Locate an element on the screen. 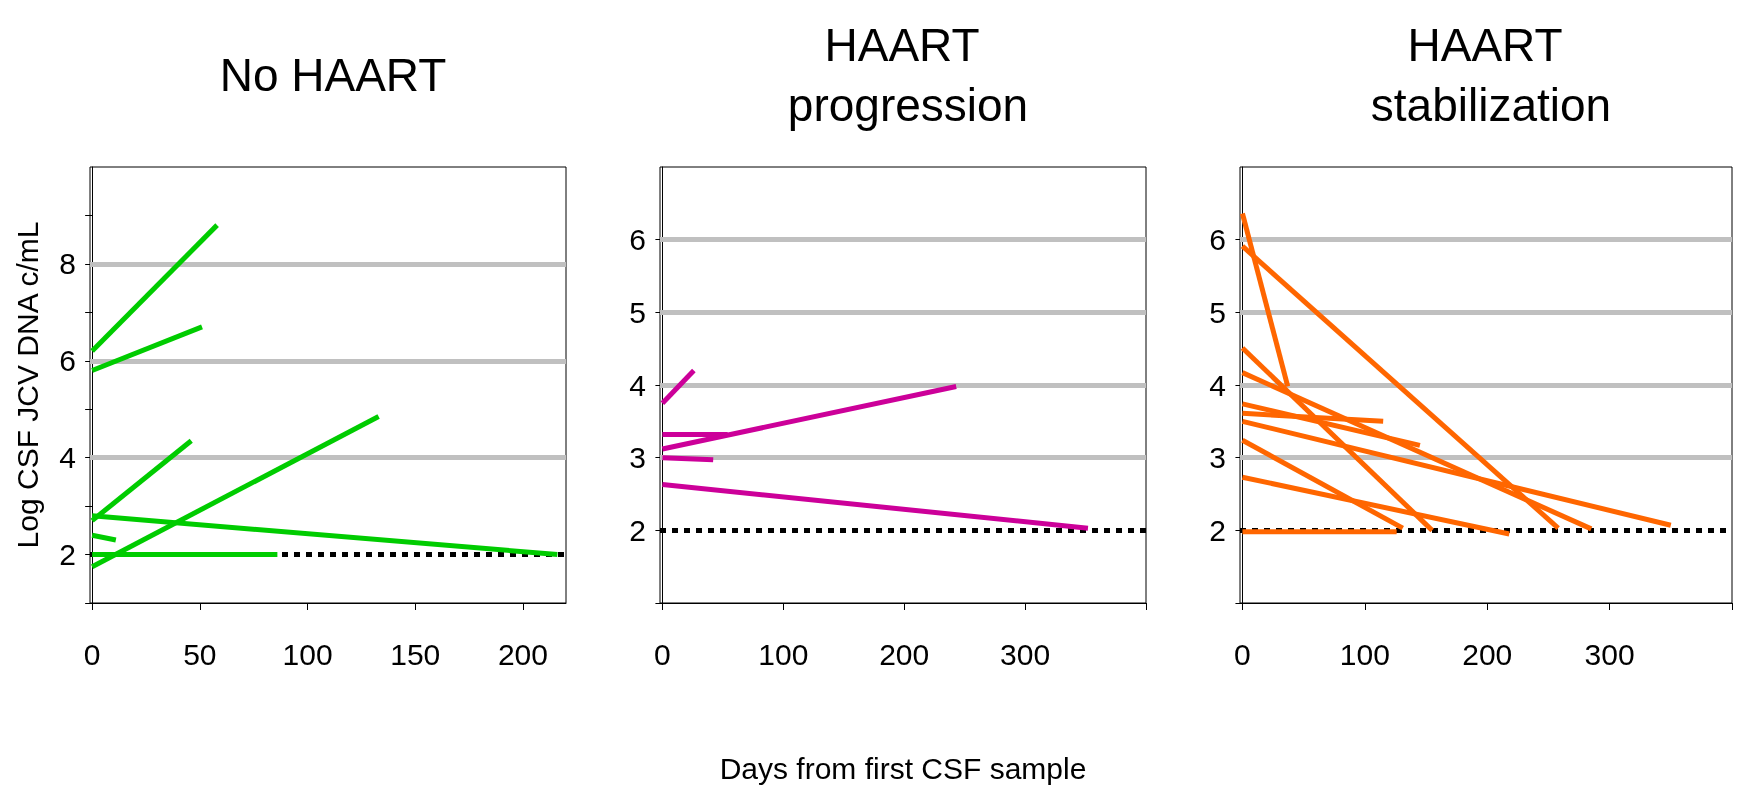 Image resolution: width=1740 pixels, height=803 pixels. x-axis-title: Days from first CSF sample is located at coordinates (903, 768).